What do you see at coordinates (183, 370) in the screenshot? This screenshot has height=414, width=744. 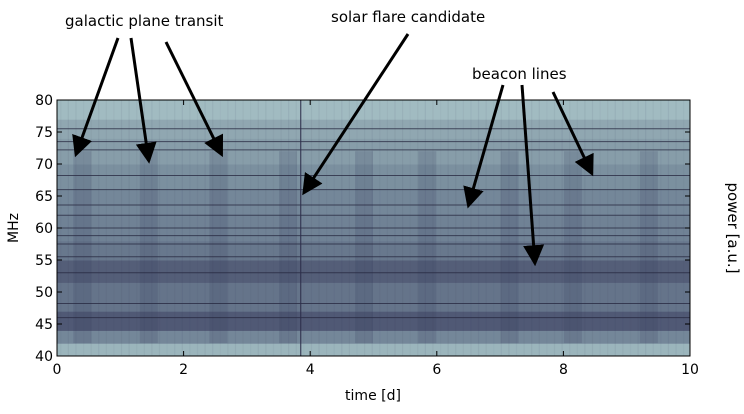 I see `x-tick-label: 2` at bounding box center [183, 370].